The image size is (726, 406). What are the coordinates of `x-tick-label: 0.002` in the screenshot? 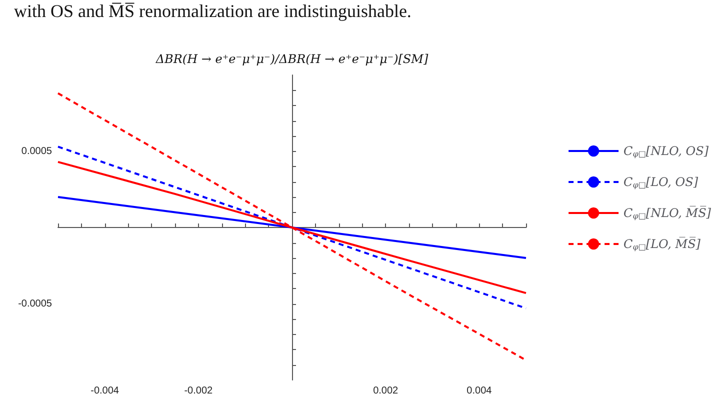 It's located at (386, 391).